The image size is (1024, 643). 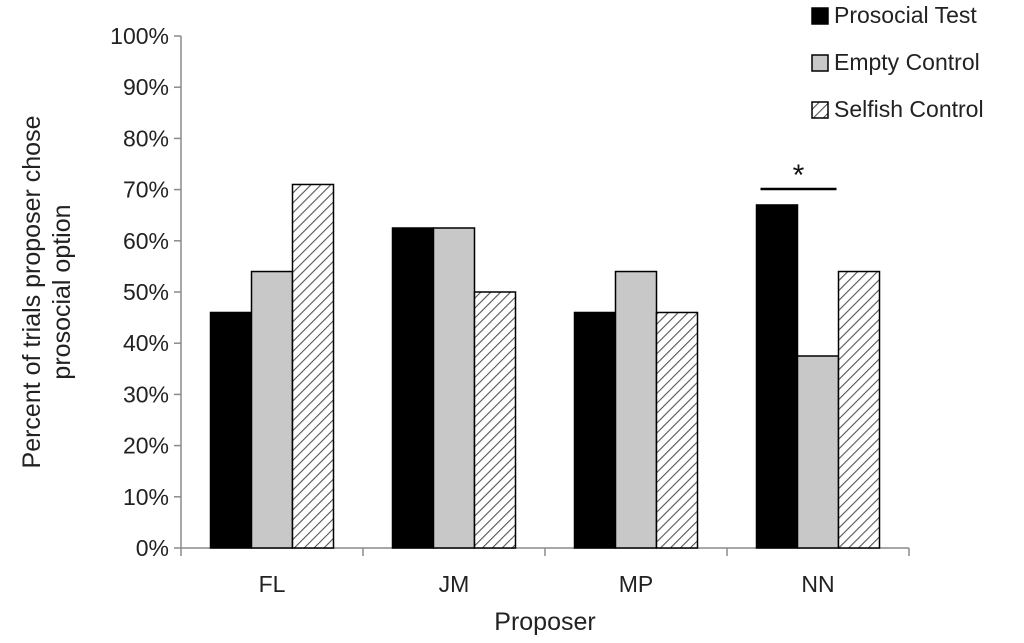 What do you see at coordinates (817, 584) in the screenshot?
I see `x-tick-label: NN` at bounding box center [817, 584].